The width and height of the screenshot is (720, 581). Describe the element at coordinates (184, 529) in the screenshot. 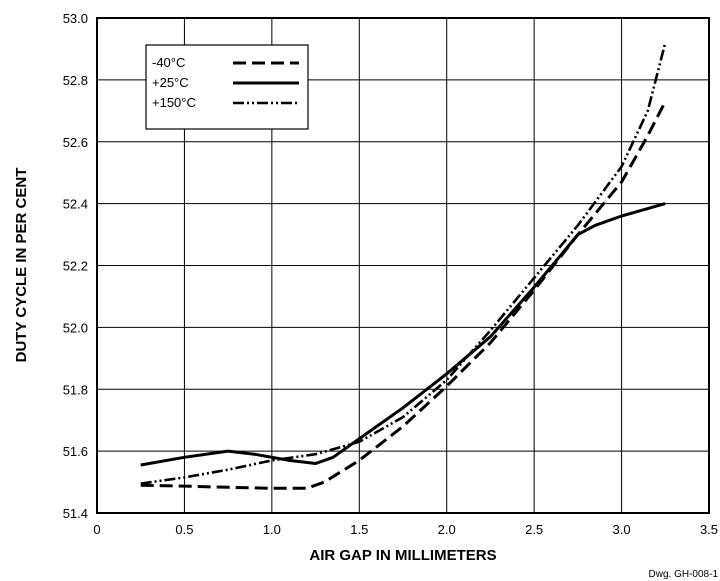

I see `x-tick-label: 0.5` at that location.